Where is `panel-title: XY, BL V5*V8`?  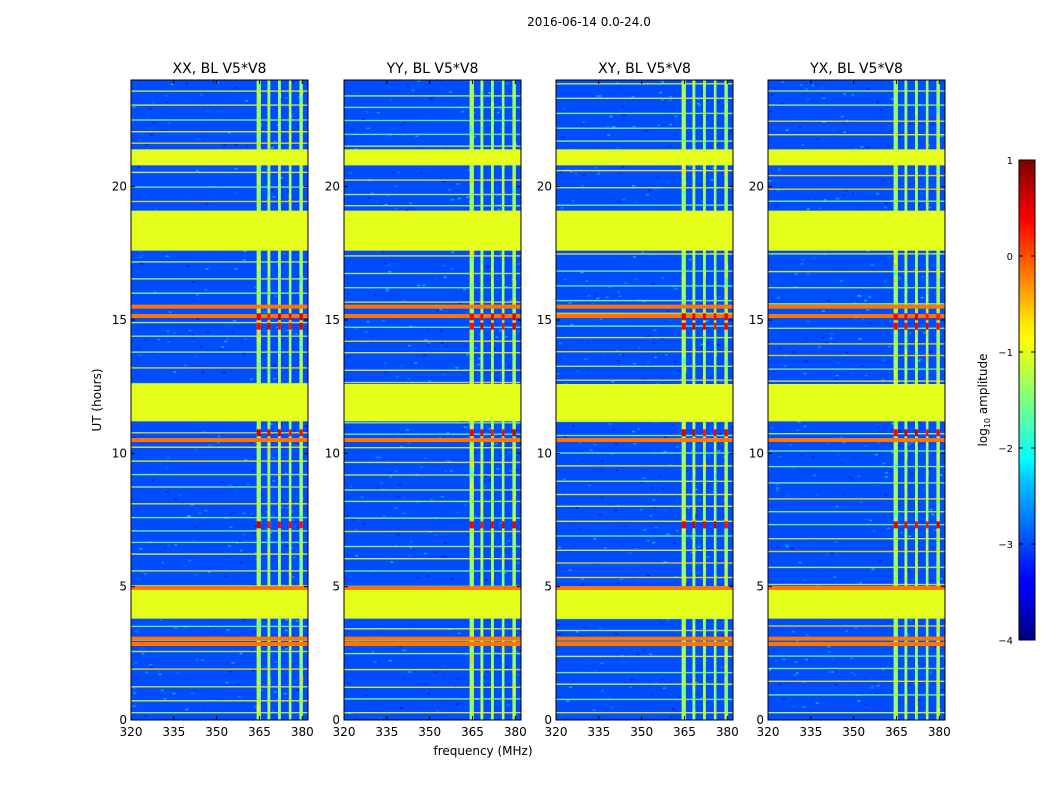 panel-title: XY, BL V5*V8 is located at coordinates (644, 69).